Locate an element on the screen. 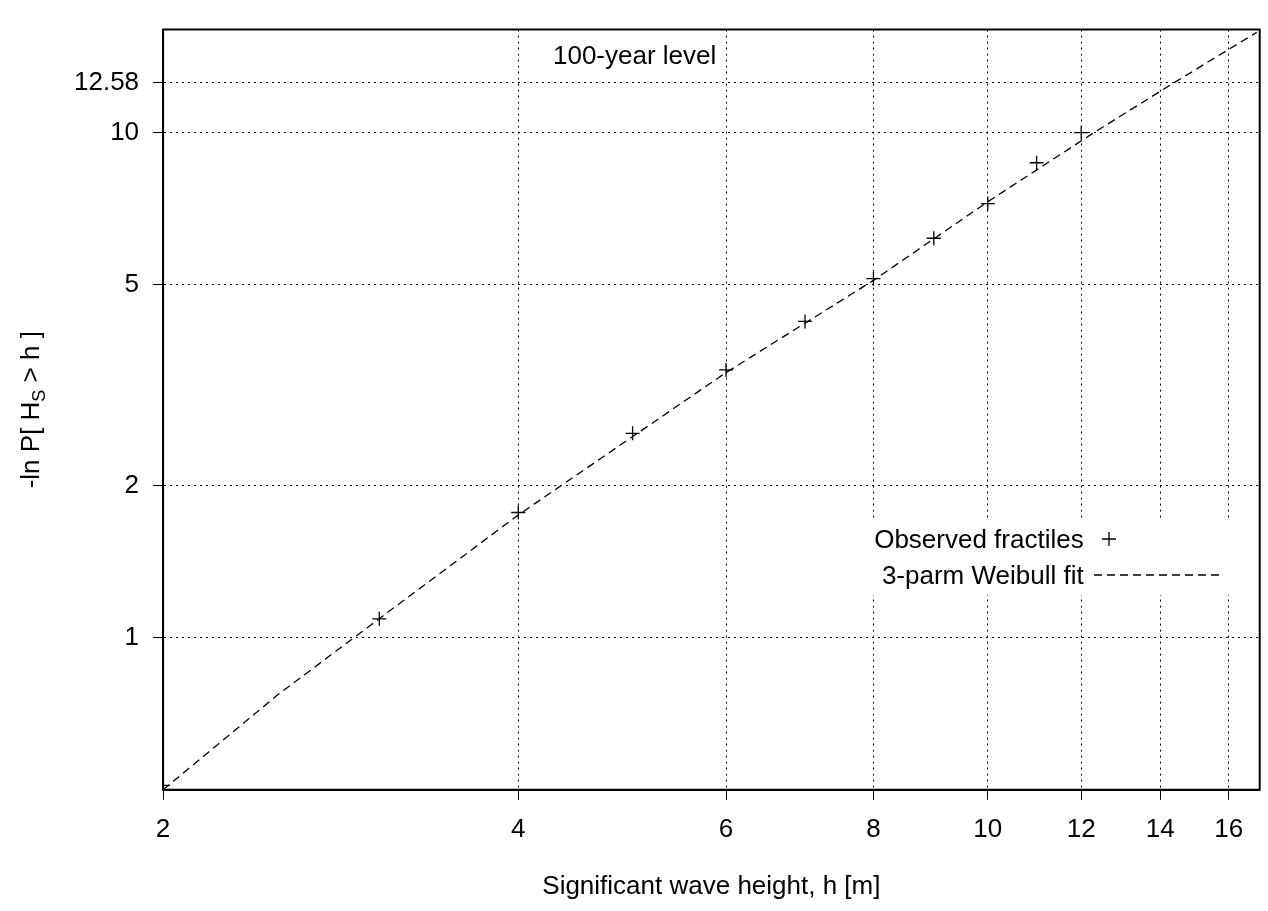  legend-label: Observed fractiles is located at coordinates (979, 539).